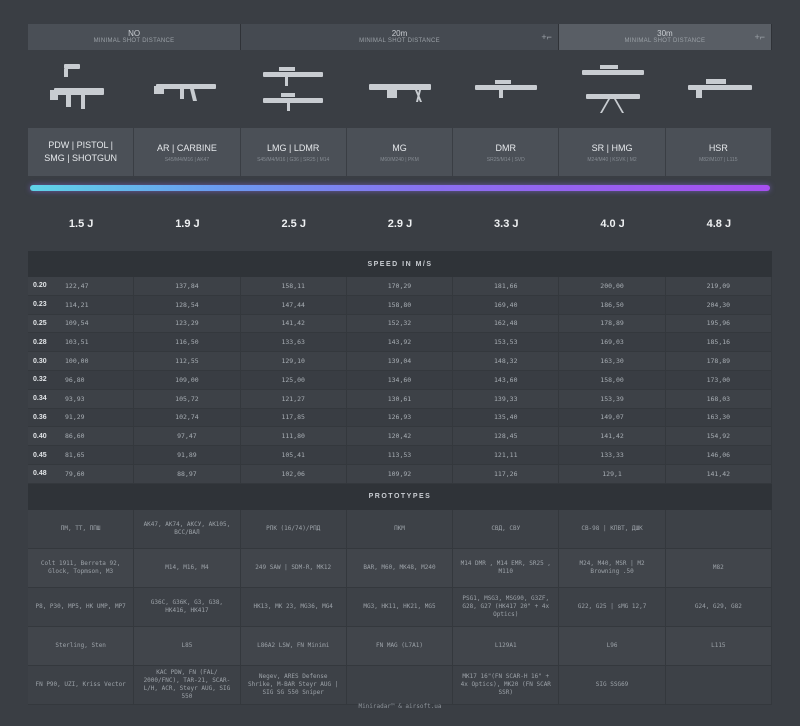 This screenshot has width=800, height=726. What do you see at coordinates (719, 417) in the screenshot?
I see `speed-cell: 163,30` at bounding box center [719, 417].